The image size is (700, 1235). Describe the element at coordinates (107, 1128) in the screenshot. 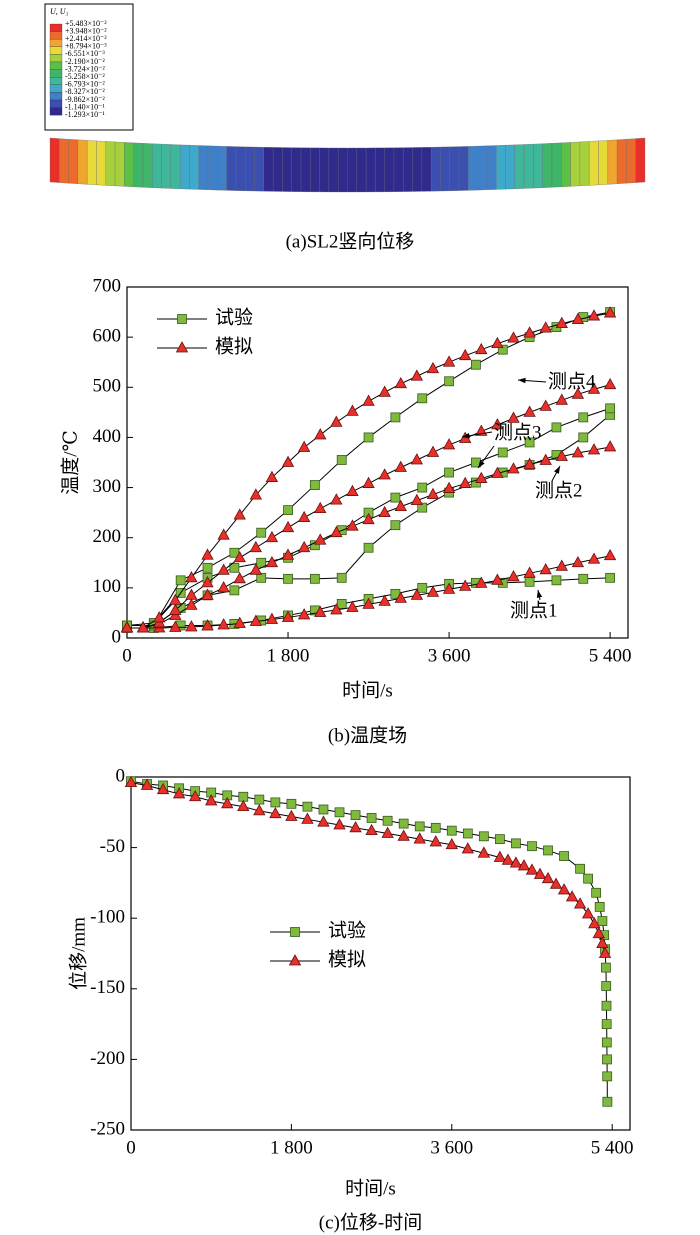

I see `y-tick-label: -250` at that location.